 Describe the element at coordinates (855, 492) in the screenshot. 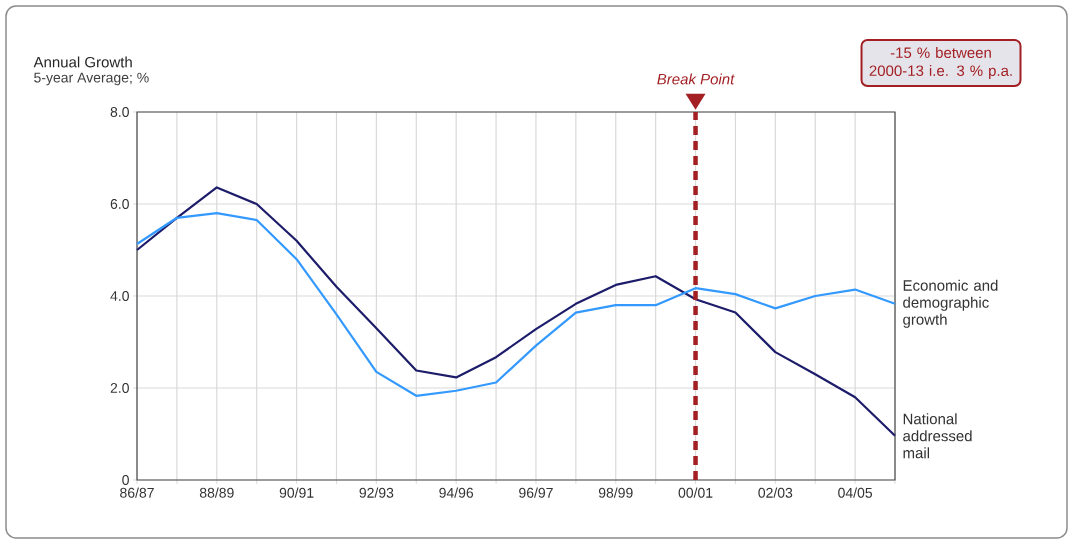

I see `x-tick-label: 04/05` at that location.